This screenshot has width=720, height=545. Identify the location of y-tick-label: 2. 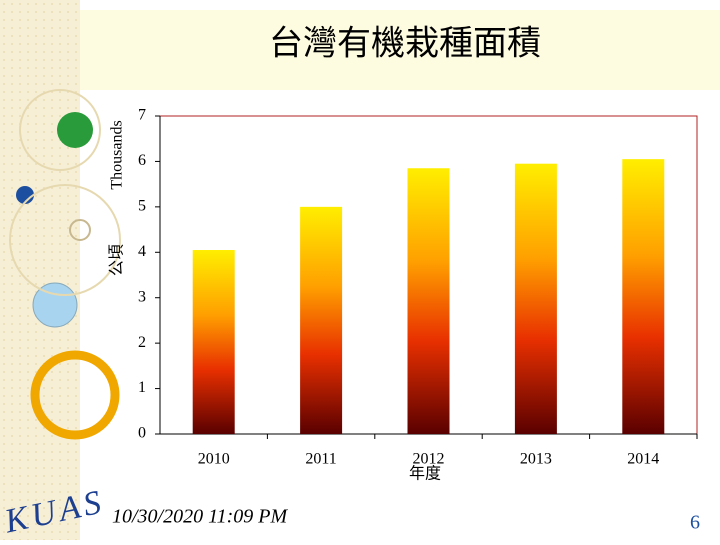
(142, 342).